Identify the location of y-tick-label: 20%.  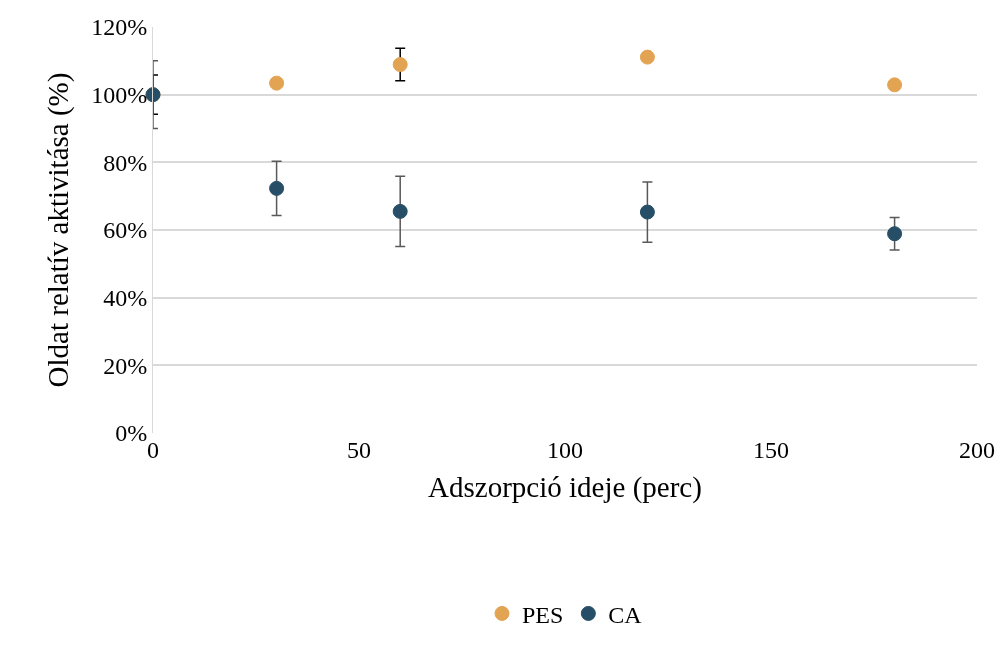
(125, 365).